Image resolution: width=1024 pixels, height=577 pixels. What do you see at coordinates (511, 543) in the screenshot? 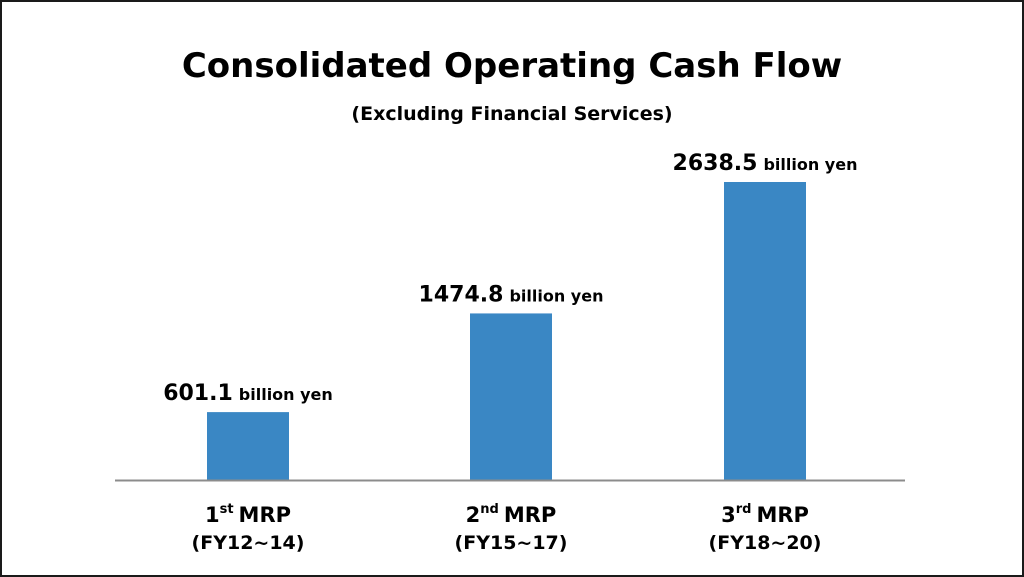
I see `category-period-2: (FY15~17)` at bounding box center [511, 543].